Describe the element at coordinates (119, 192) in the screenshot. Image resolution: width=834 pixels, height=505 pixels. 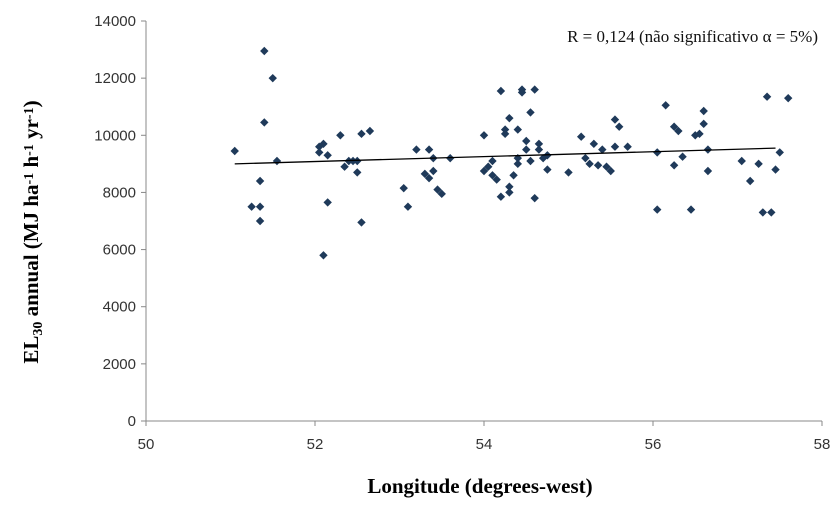
I see `y-tick-label: 8000` at that location.